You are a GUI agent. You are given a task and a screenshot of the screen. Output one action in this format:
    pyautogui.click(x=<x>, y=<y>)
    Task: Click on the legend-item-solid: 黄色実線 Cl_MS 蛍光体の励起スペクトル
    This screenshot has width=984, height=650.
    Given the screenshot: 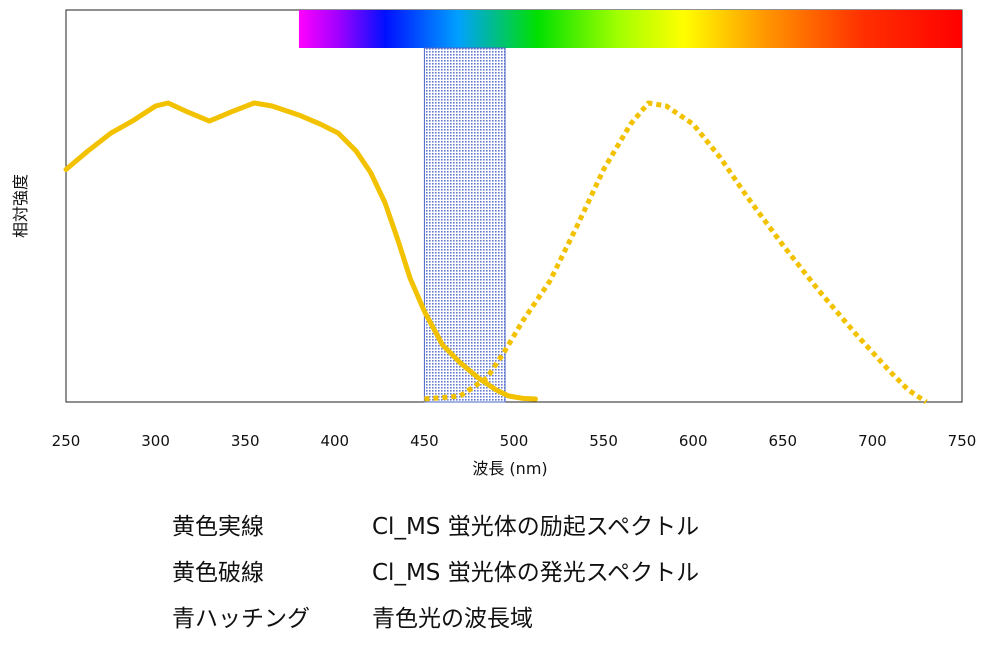 What is the action you would take?
    pyautogui.click(x=435, y=535)
    